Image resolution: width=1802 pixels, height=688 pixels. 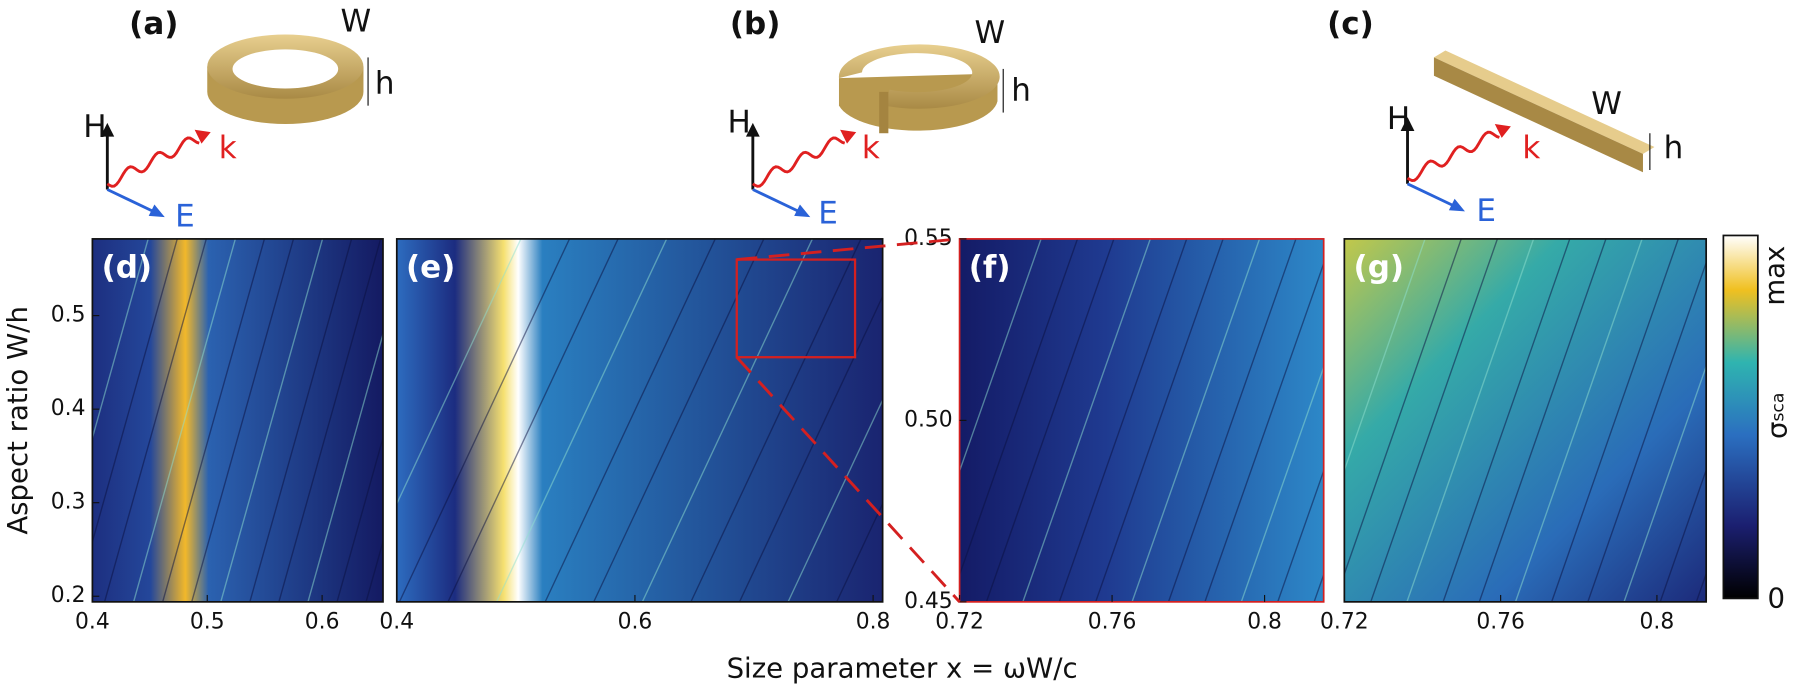 What do you see at coordinates (68, 595) in the screenshot?
I see `y-tick-label: 0.2` at bounding box center [68, 595].